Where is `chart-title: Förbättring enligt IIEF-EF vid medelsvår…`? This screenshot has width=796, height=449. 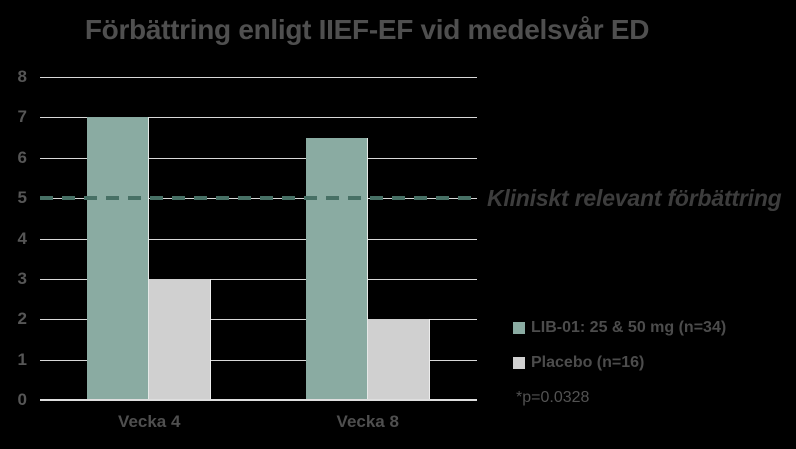
chart-title: Förbättring enligt IIEF-EF vid medelsvår… is located at coordinates (367, 29).